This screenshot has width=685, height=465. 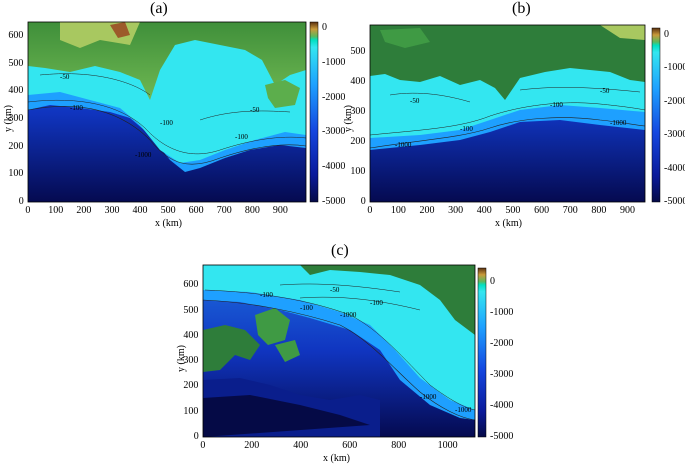 I want to click on panel-c-y-tick: 300, so click(x=191, y=361).